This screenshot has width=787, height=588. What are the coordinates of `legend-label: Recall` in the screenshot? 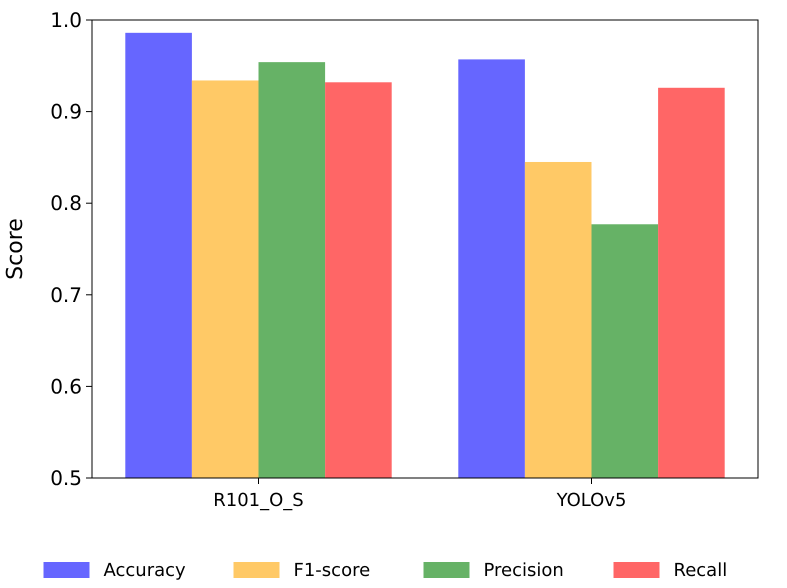 It's located at (701, 570).